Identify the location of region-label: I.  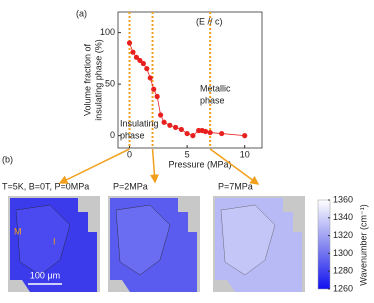
(54, 241).